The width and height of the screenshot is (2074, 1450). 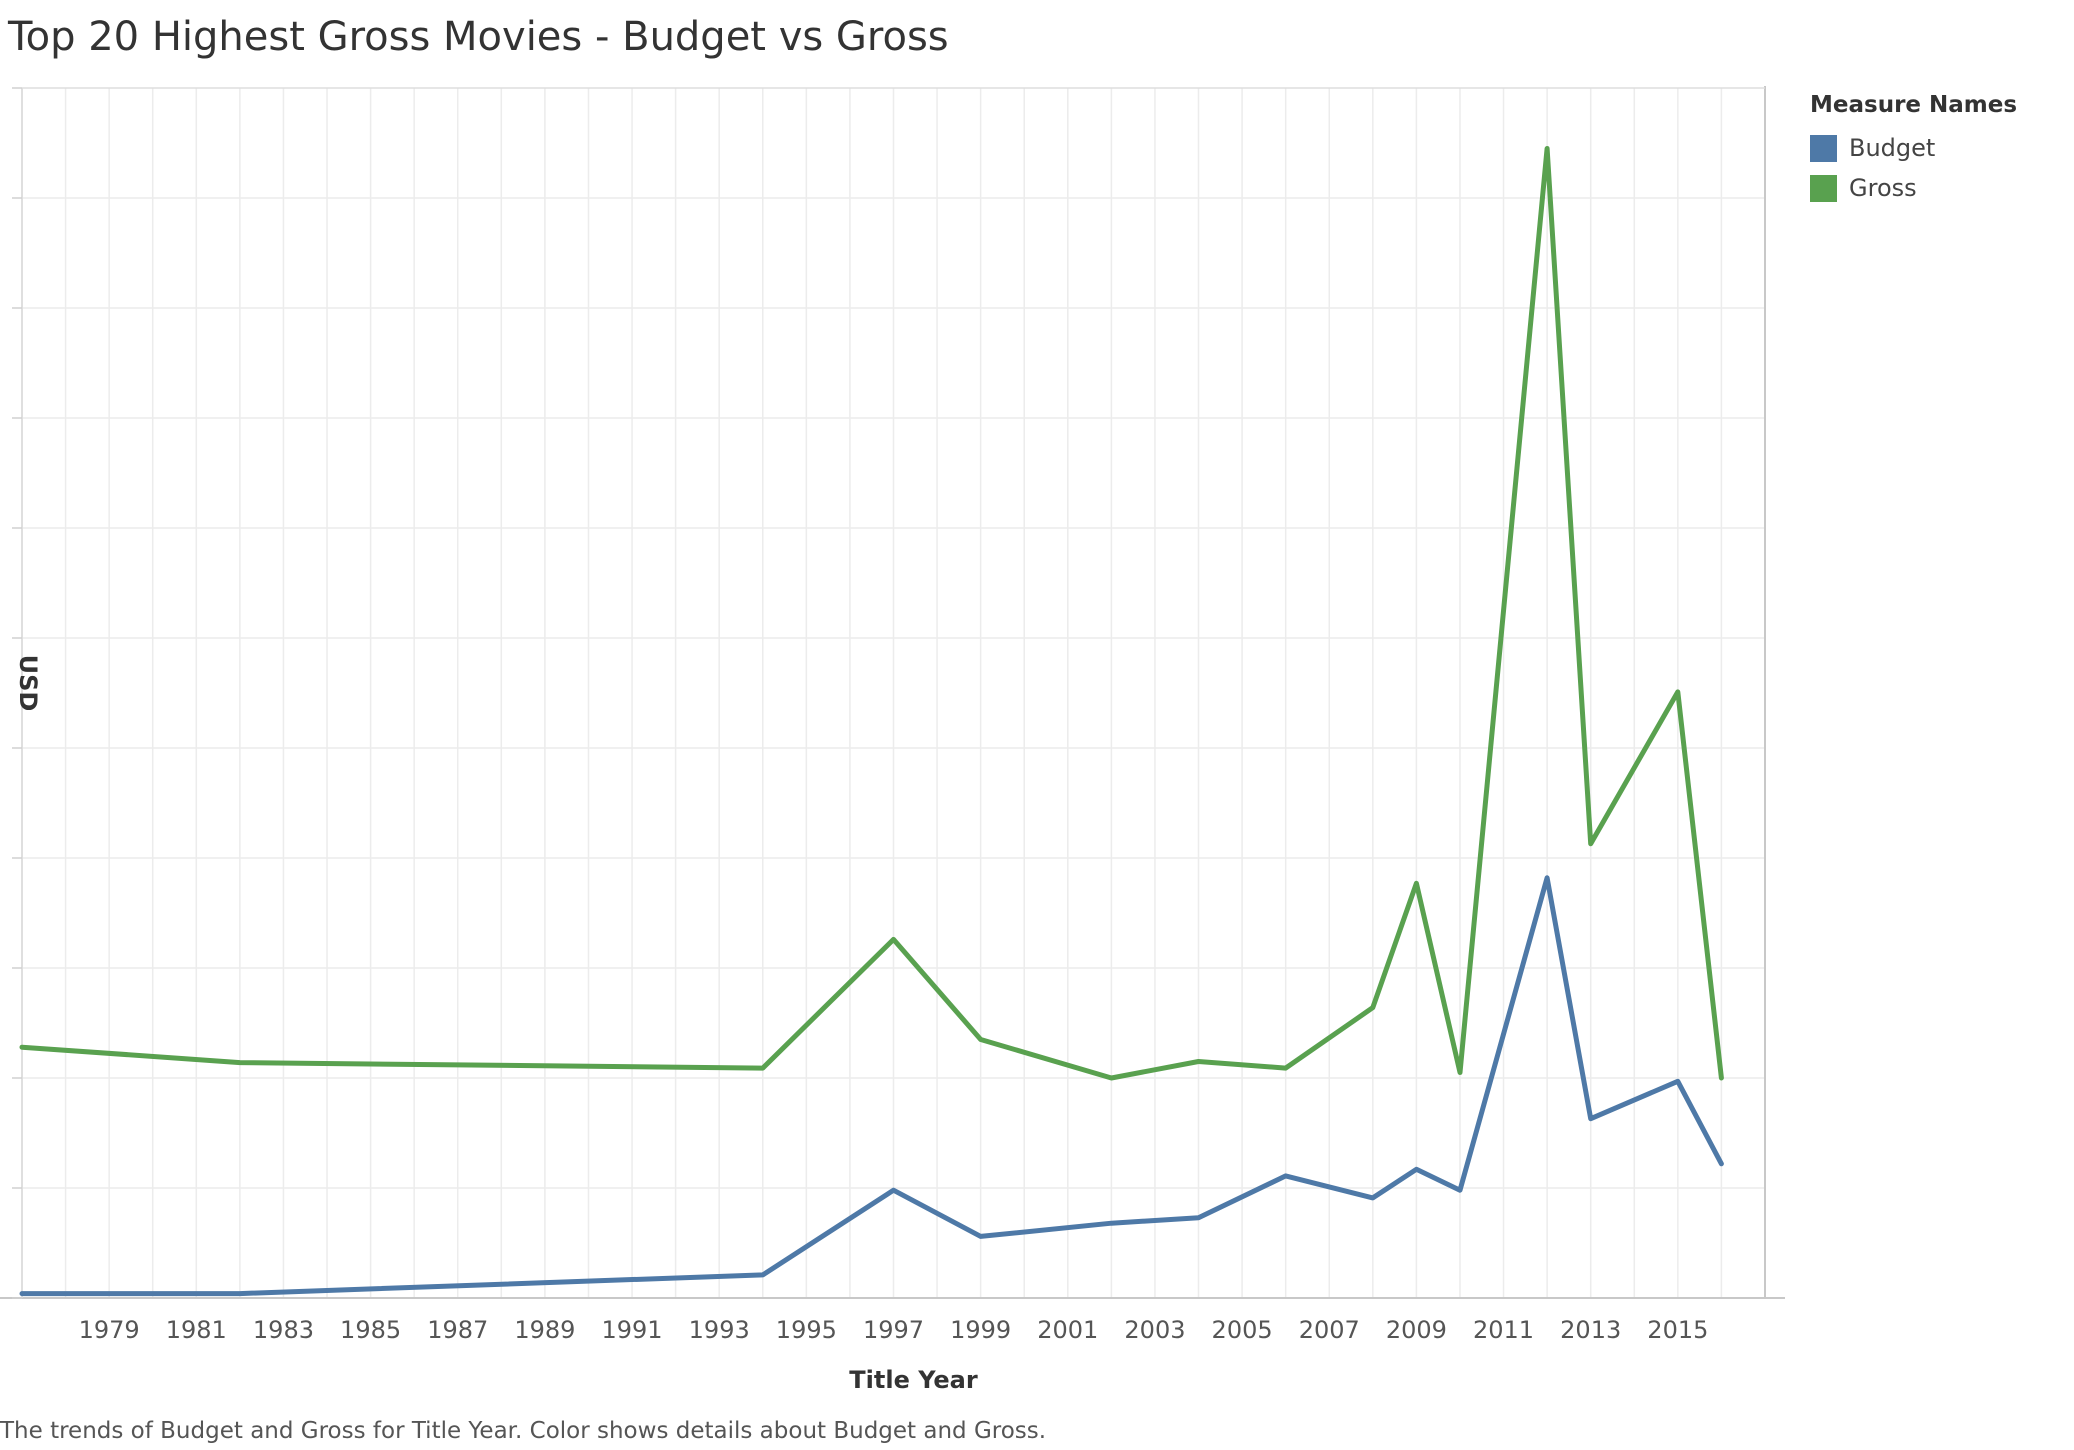 What do you see at coordinates (457, 1330) in the screenshot?
I see `x-tick-label: 1987` at bounding box center [457, 1330].